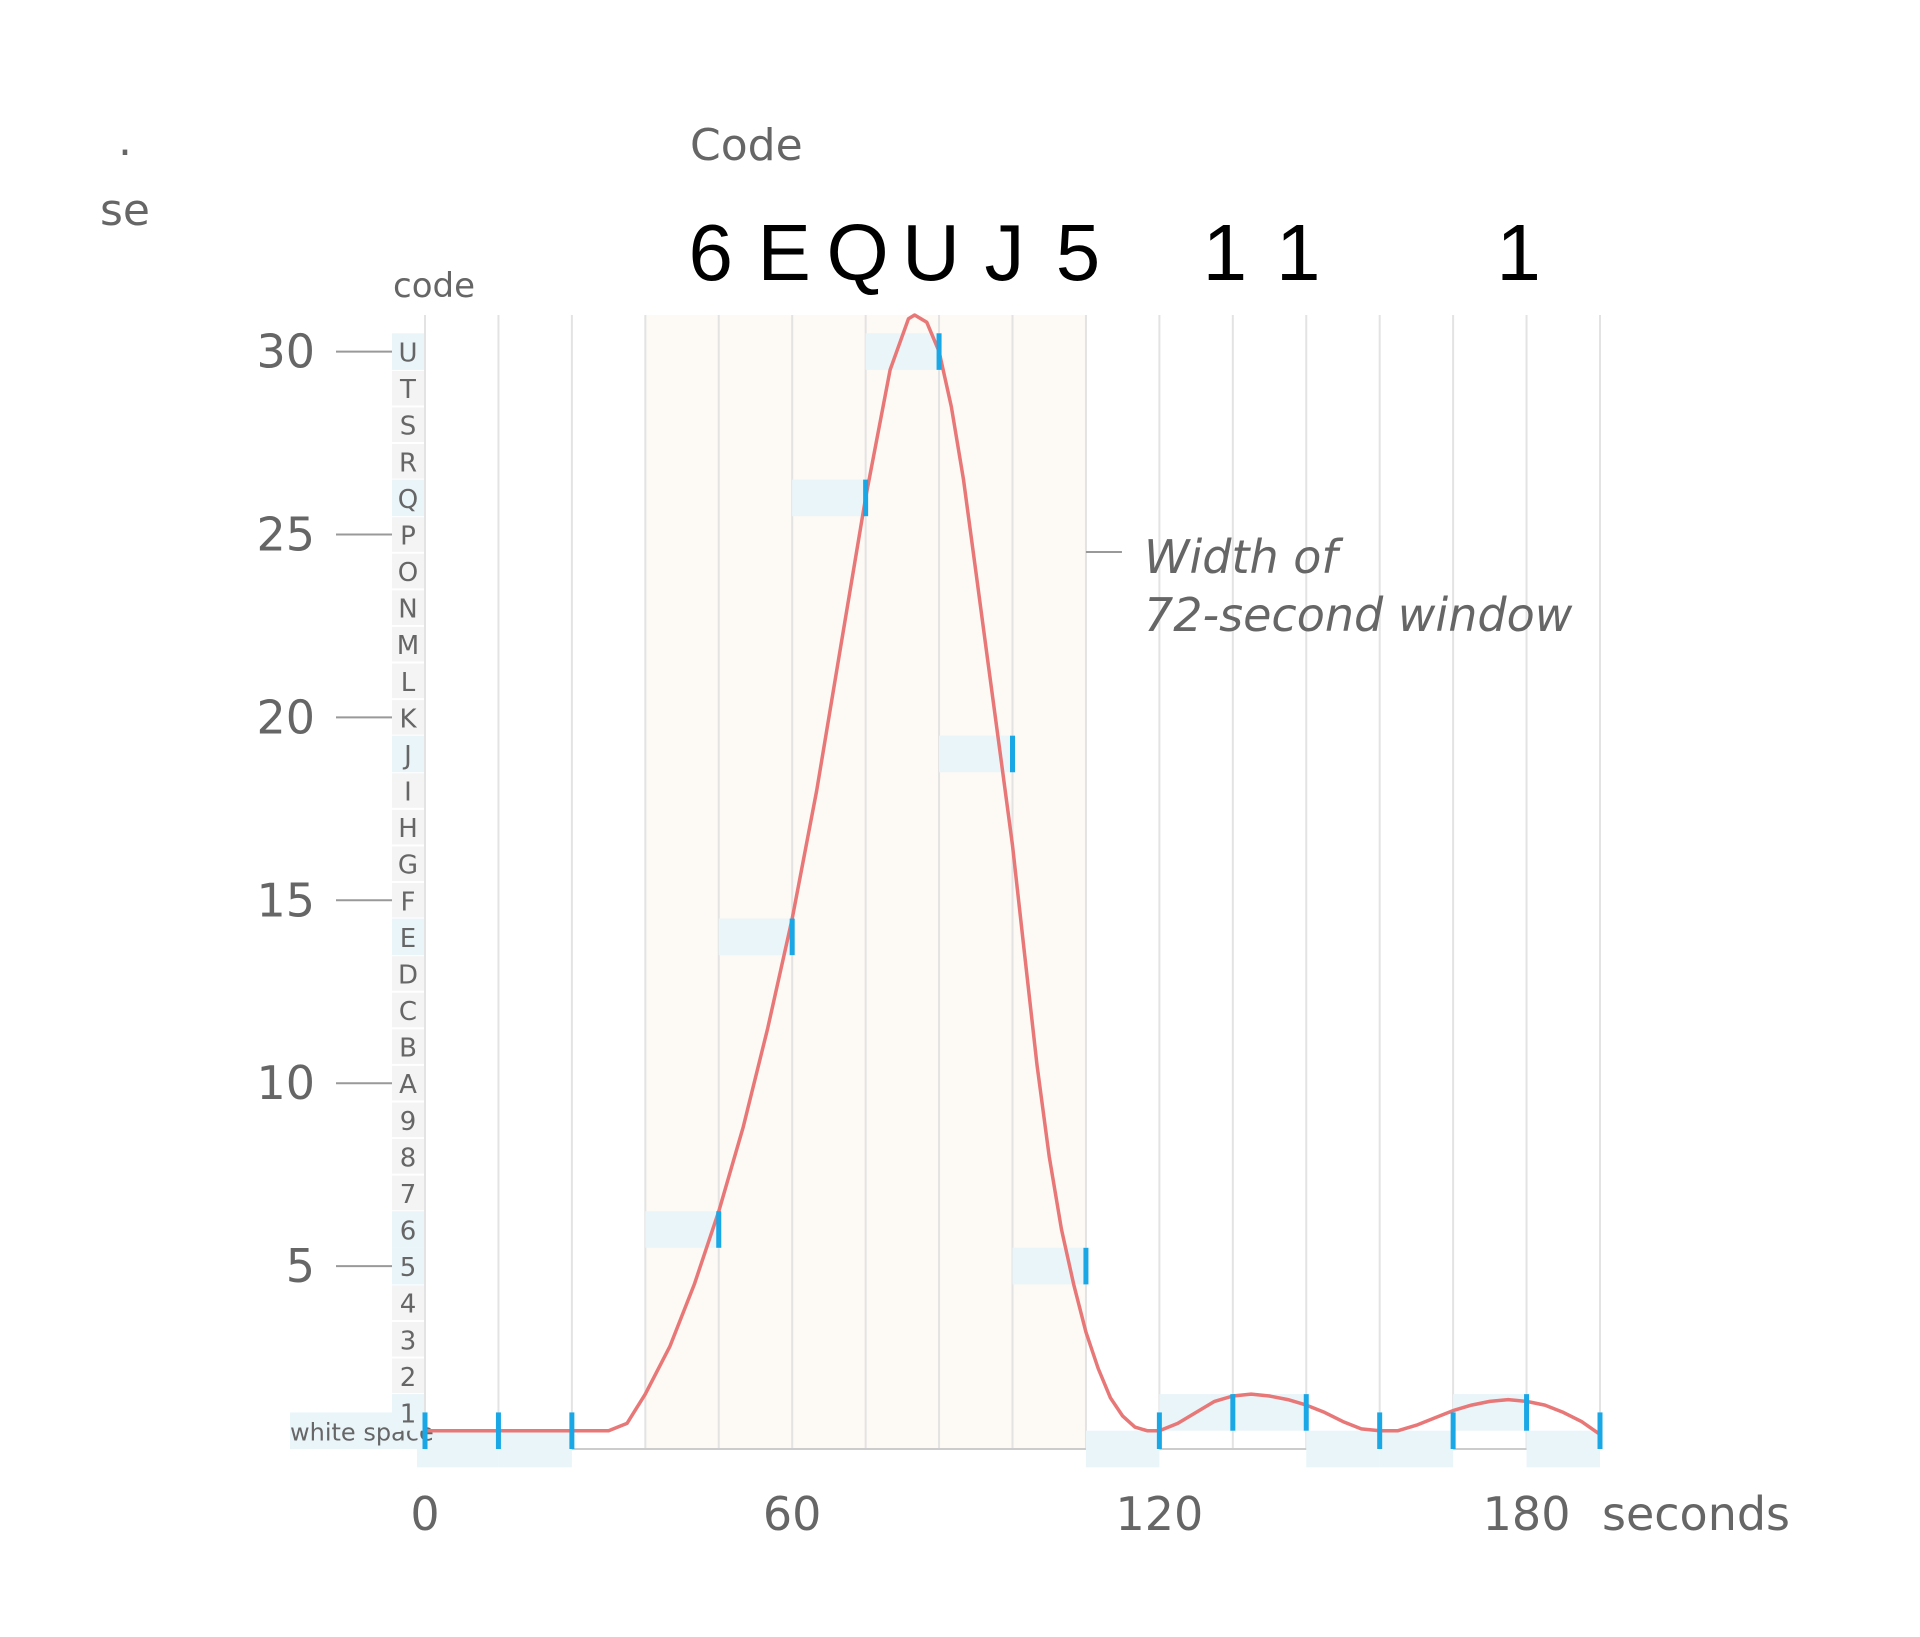  Describe the element at coordinates (408, 1305) in the screenshot. I see `code-level-label: 4` at that location.